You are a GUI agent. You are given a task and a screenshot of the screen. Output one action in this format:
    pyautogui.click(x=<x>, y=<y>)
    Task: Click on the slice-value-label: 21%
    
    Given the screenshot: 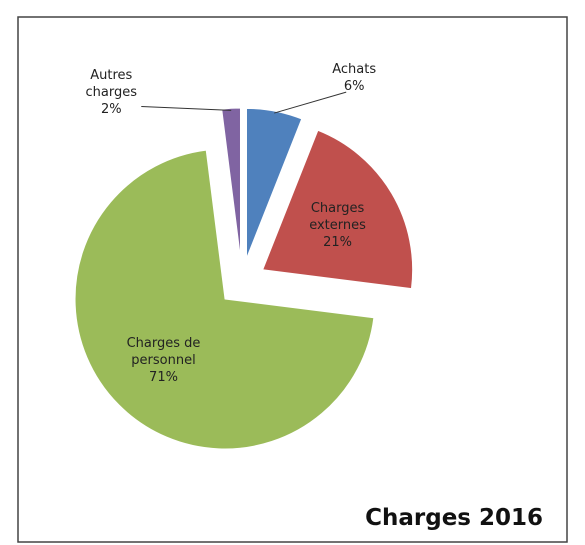 What is the action you would take?
    pyautogui.click(x=337, y=242)
    